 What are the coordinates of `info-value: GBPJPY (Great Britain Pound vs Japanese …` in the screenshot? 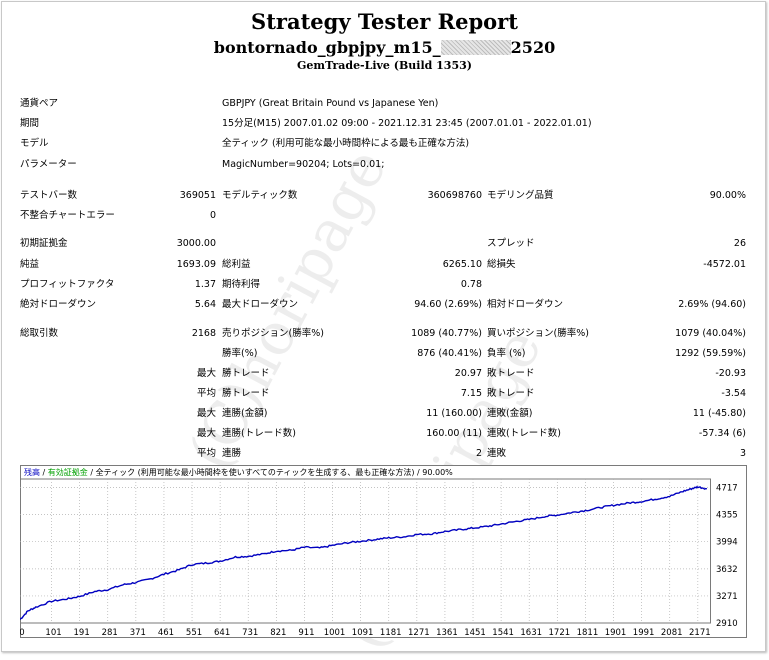 It's located at (330, 103).